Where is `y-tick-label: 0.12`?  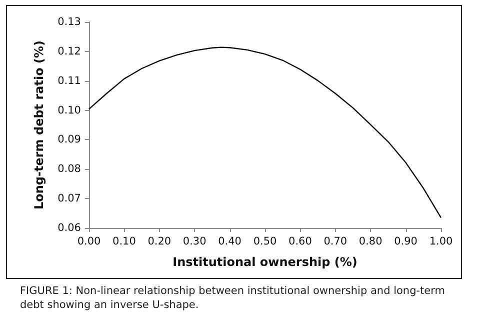
y-tick-label: 0.12 is located at coordinates (69, 51).